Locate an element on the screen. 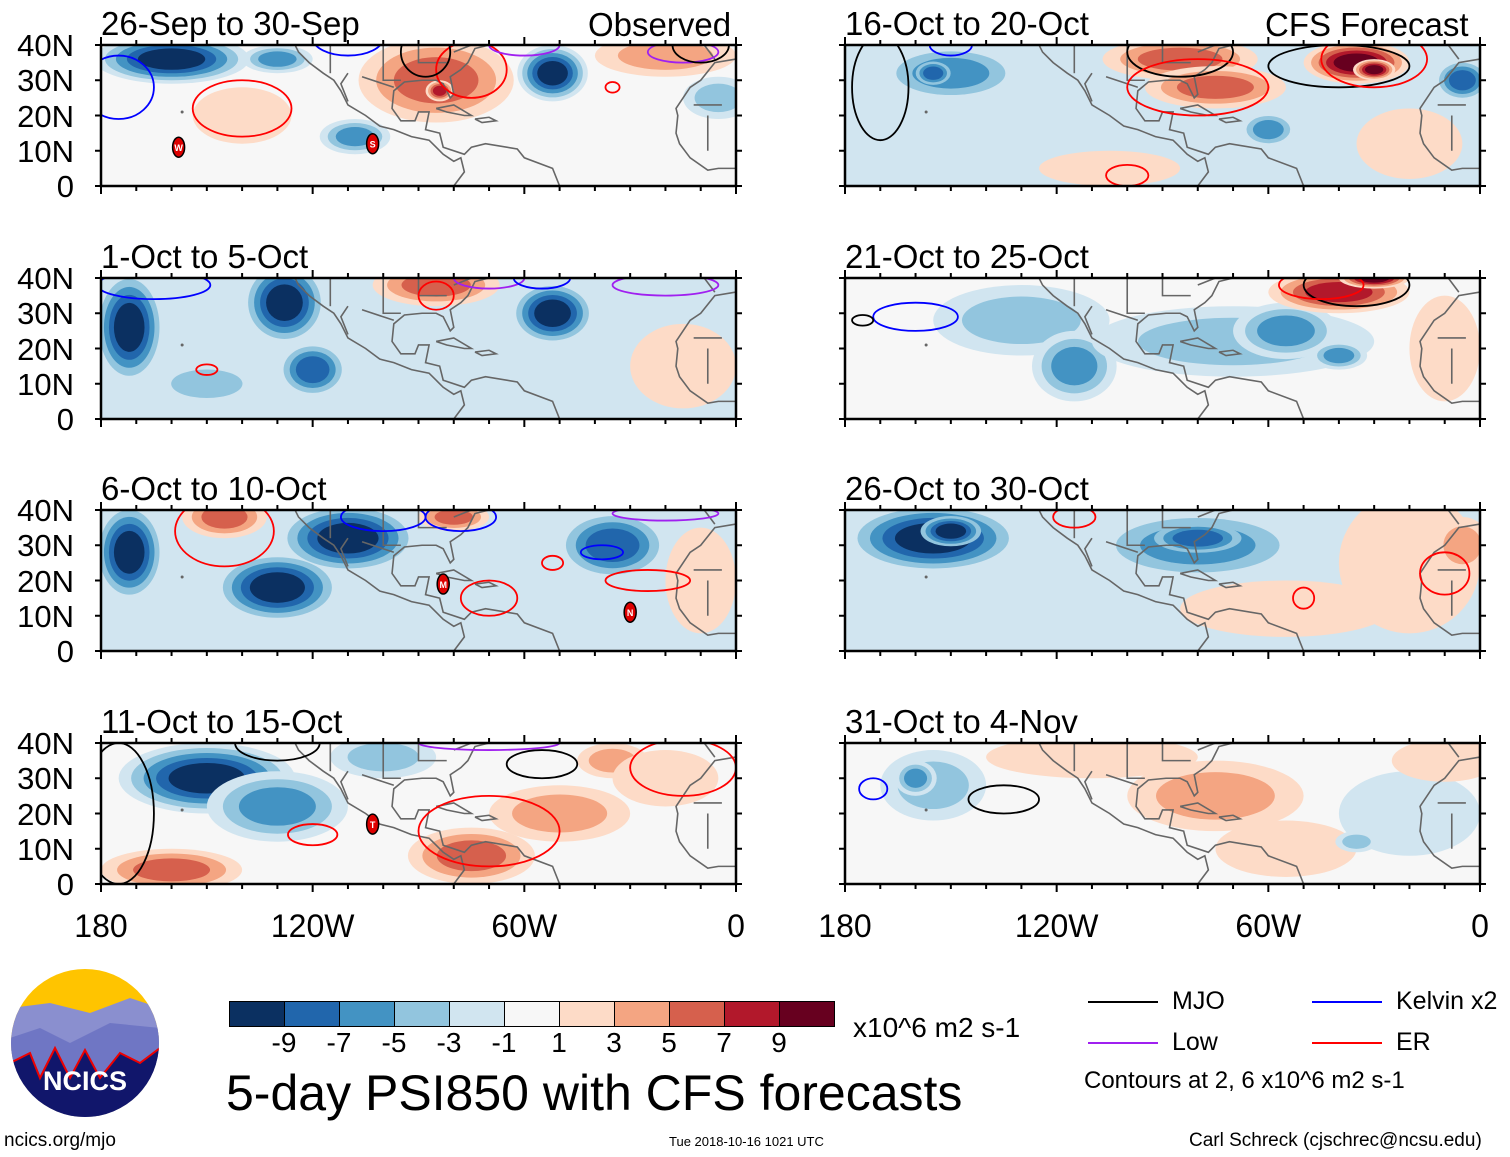  colorbar-tick-label: 7 is located at coordinates (724, 1042).